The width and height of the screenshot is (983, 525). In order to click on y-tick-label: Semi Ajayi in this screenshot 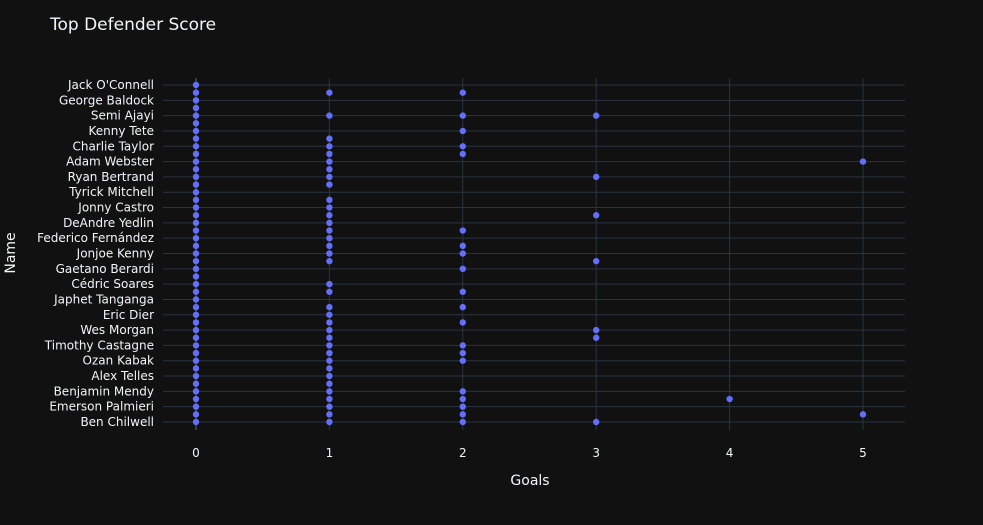, I will do `click(122, 116)`.